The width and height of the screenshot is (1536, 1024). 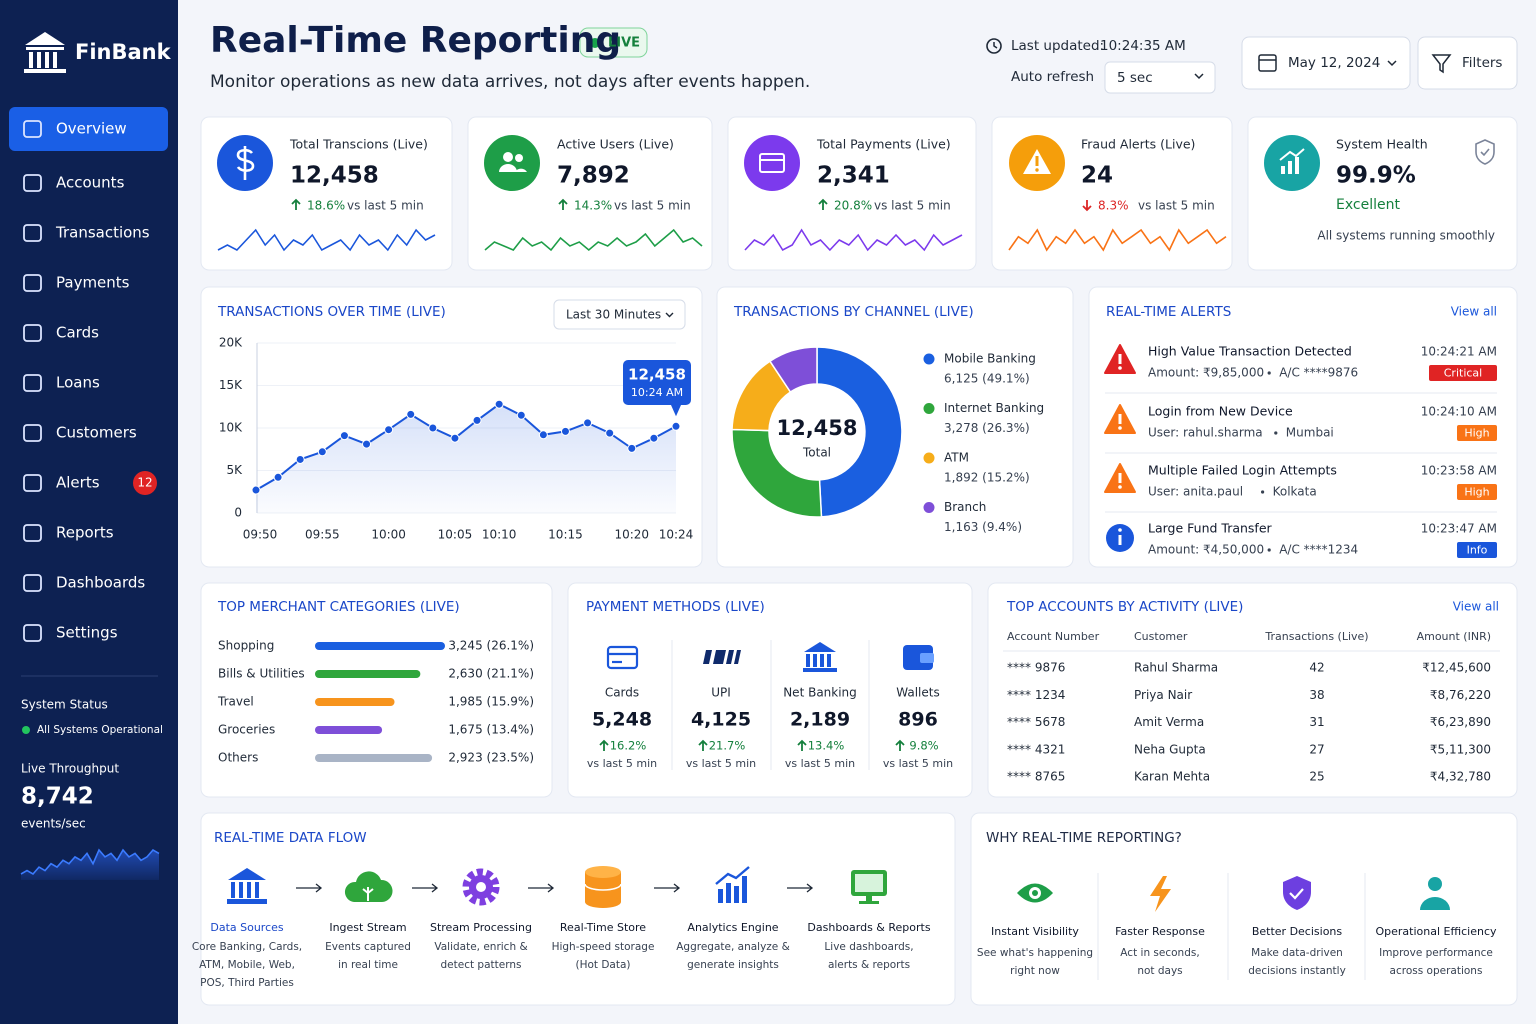 I want to click on alert-title: High Value Transaction Detected, so click(x=1250, y=351).